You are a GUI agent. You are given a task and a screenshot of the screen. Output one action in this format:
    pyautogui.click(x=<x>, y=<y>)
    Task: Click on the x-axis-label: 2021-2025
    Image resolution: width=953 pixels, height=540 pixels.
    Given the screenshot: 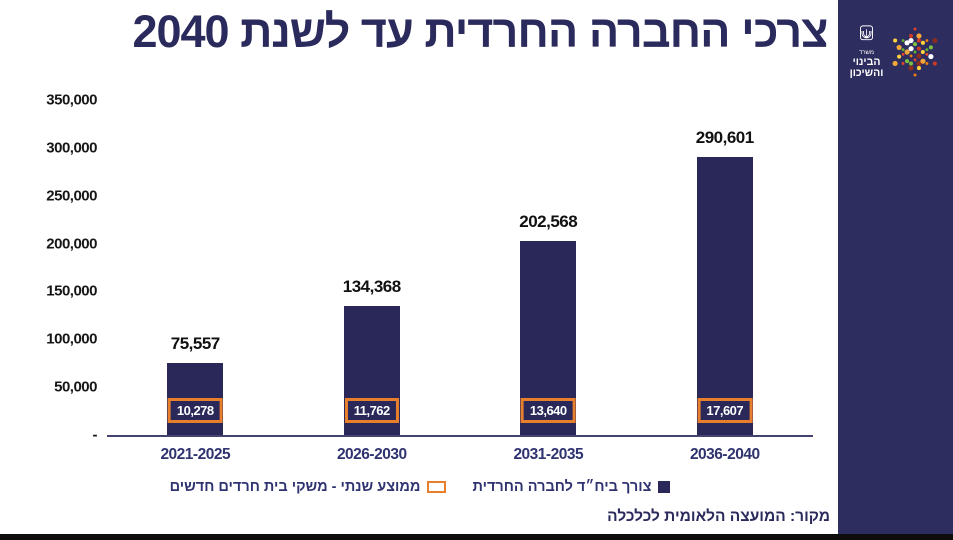 What is the action you would take?
    pyautogui.click(x=195, y=454)
    